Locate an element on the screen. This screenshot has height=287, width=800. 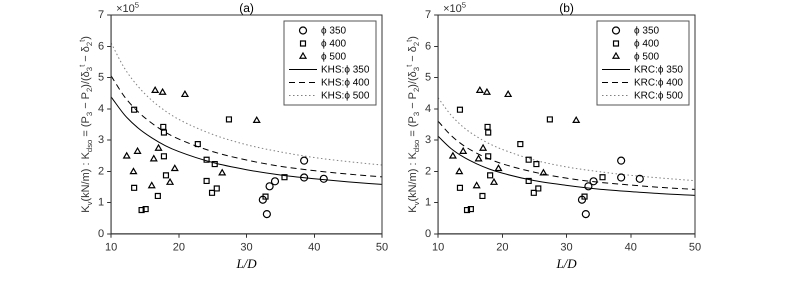
x-tick-label: 30 is located at coordinates (246, 247).